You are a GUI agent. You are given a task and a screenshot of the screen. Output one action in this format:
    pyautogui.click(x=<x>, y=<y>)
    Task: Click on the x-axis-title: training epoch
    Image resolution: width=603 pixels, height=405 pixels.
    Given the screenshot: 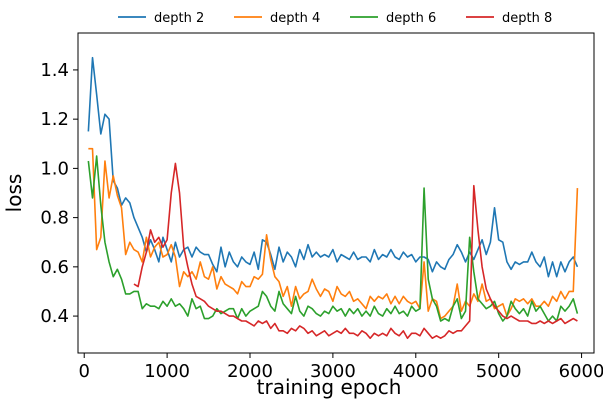 What is the action you would take?
    pyautogui.click(x=329, y=387)
    